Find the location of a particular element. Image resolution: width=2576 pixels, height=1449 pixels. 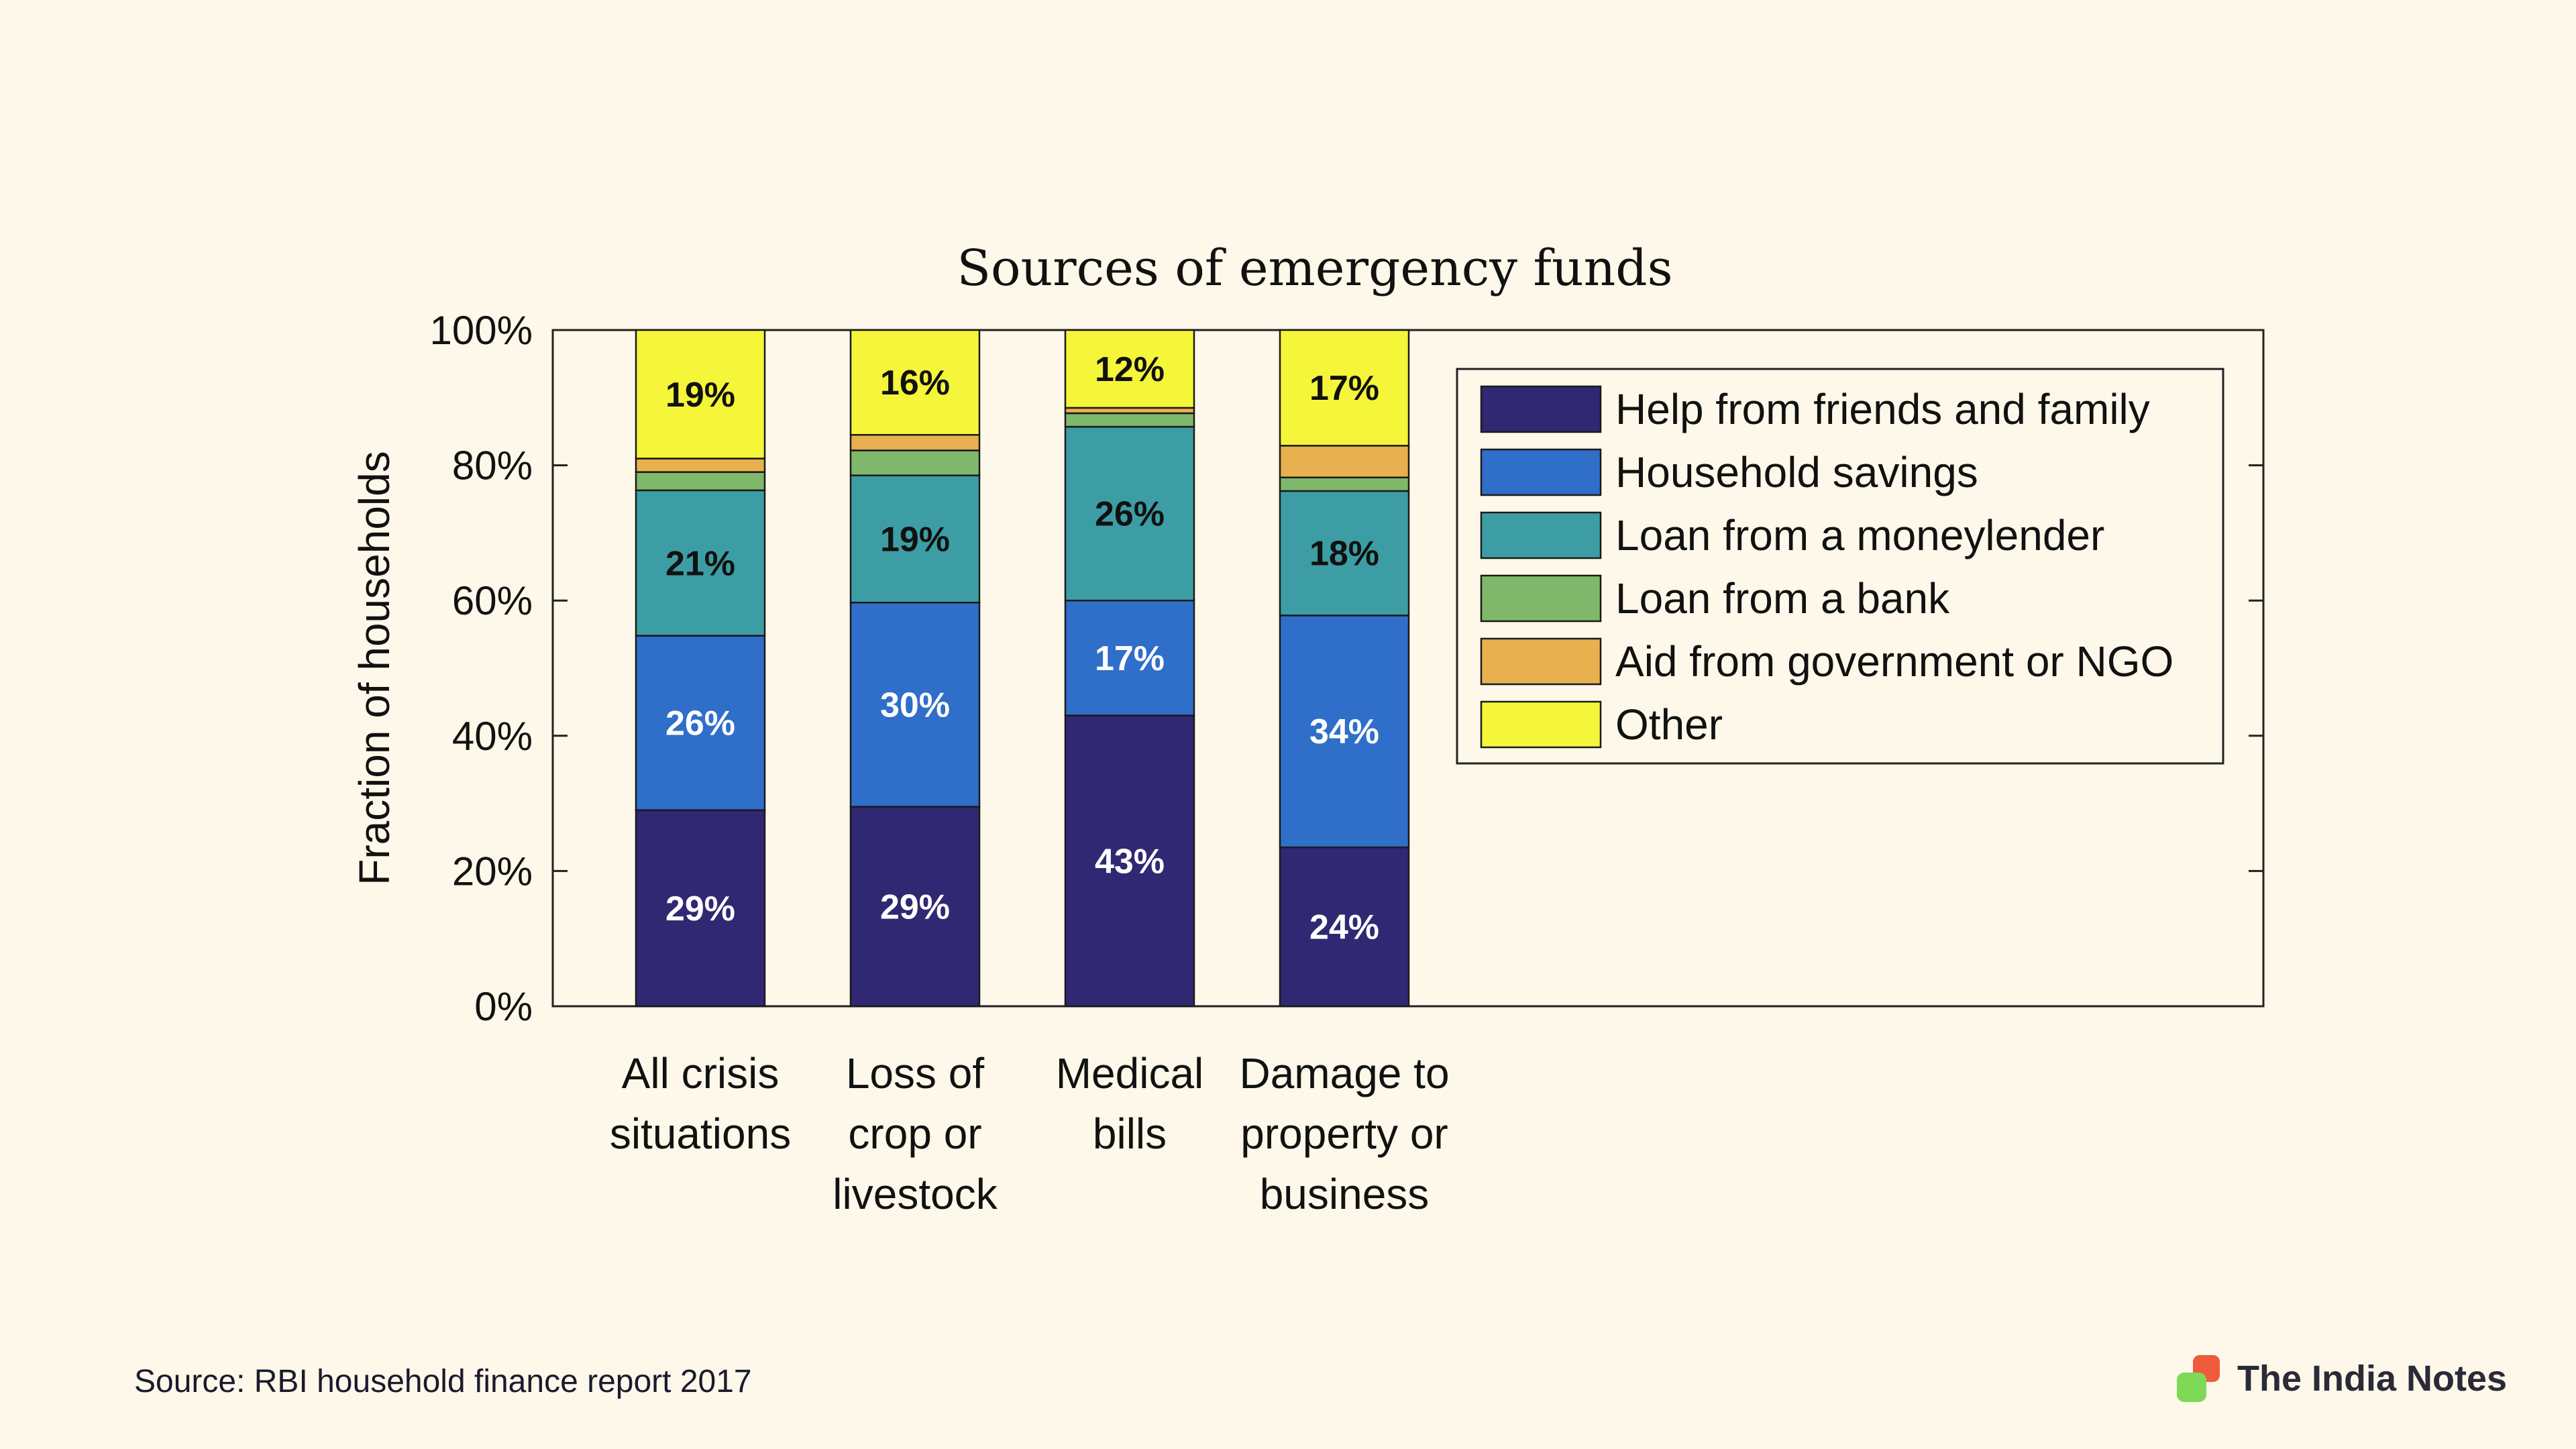

legend-entry-label: Help from friends and family is located at coordinates (1882, 409).